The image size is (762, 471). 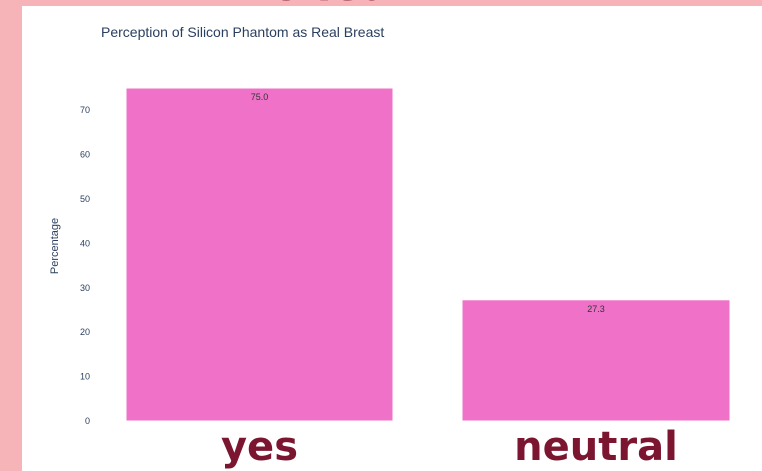 What do you see at coordinates (449, 447) in the screenshot?
I see `category-labels: yes neutral` at bounding box center [449, 447].